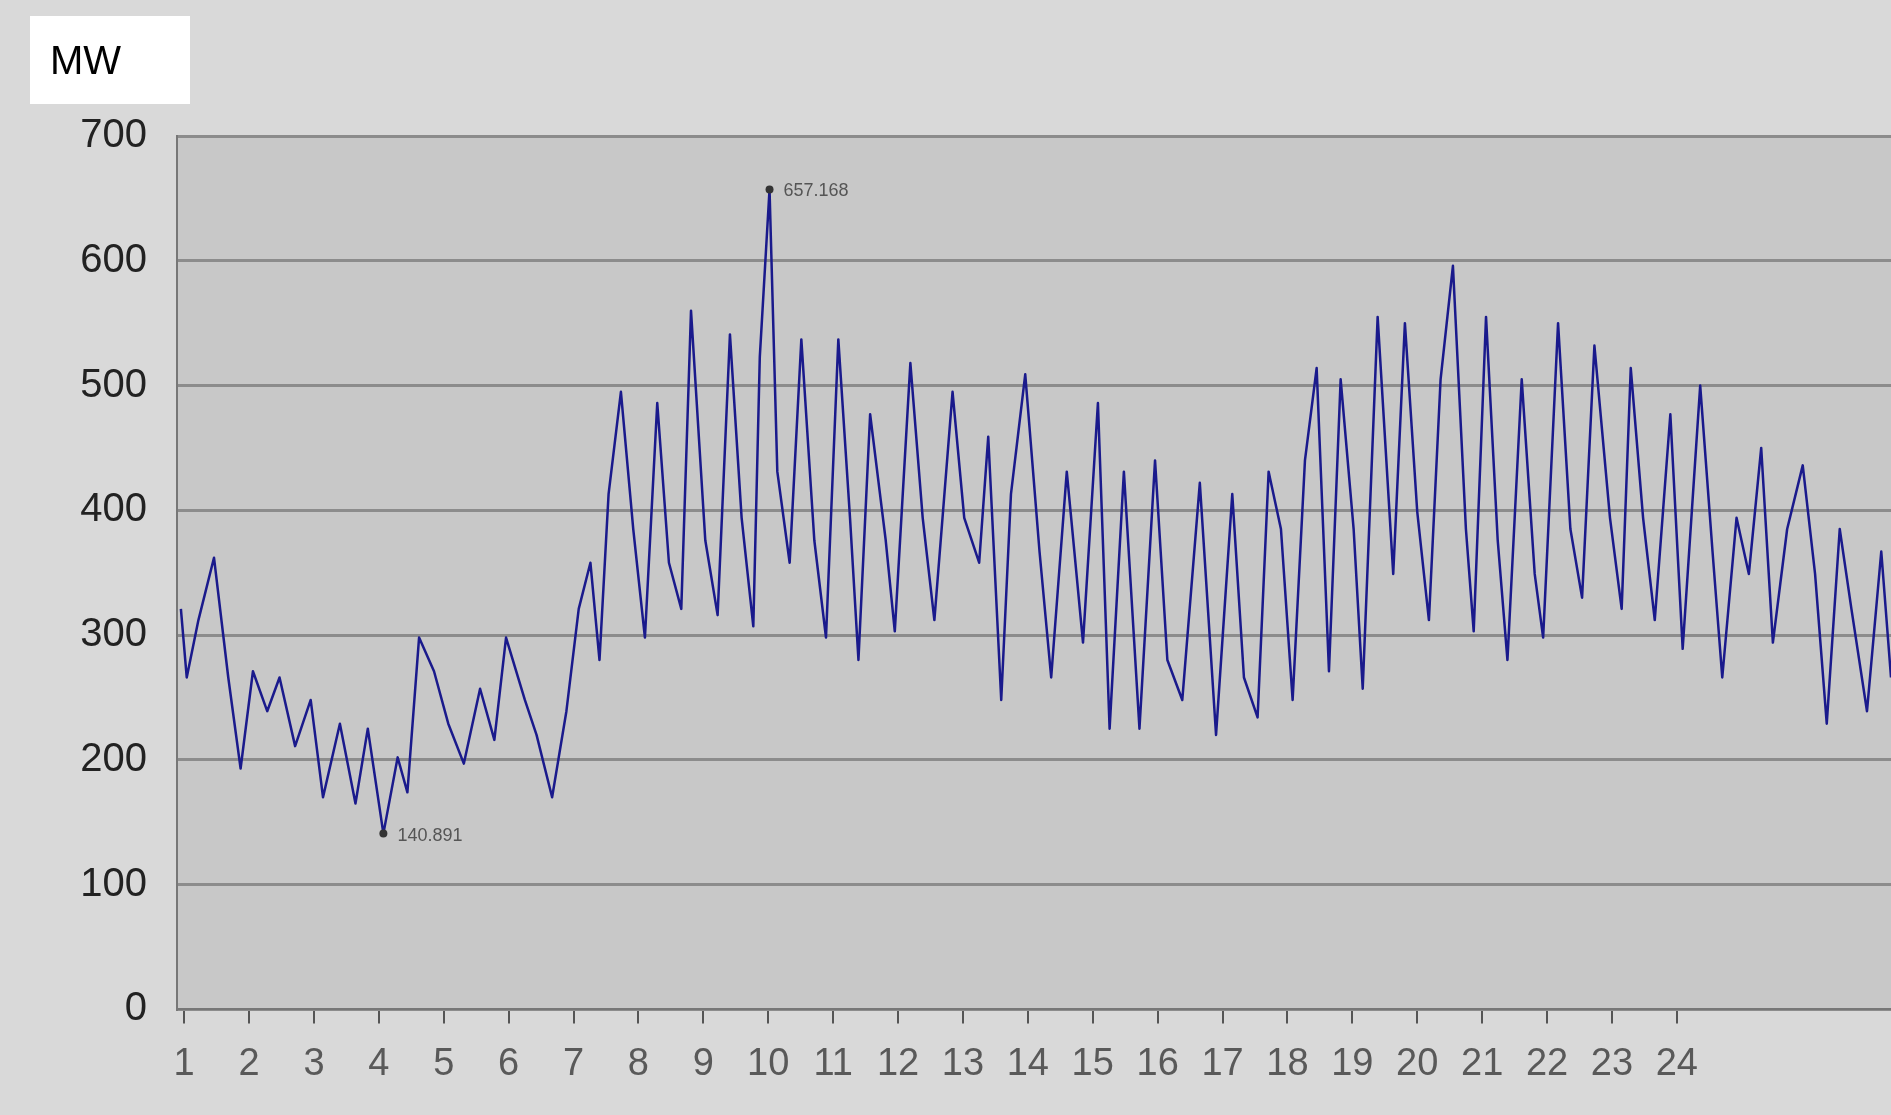 The height and width of the screenshot is (1115, 1891). Describe the element at coordinates (963, 1061) in the screenshot. I see `x-tick-label: 13` at that location.